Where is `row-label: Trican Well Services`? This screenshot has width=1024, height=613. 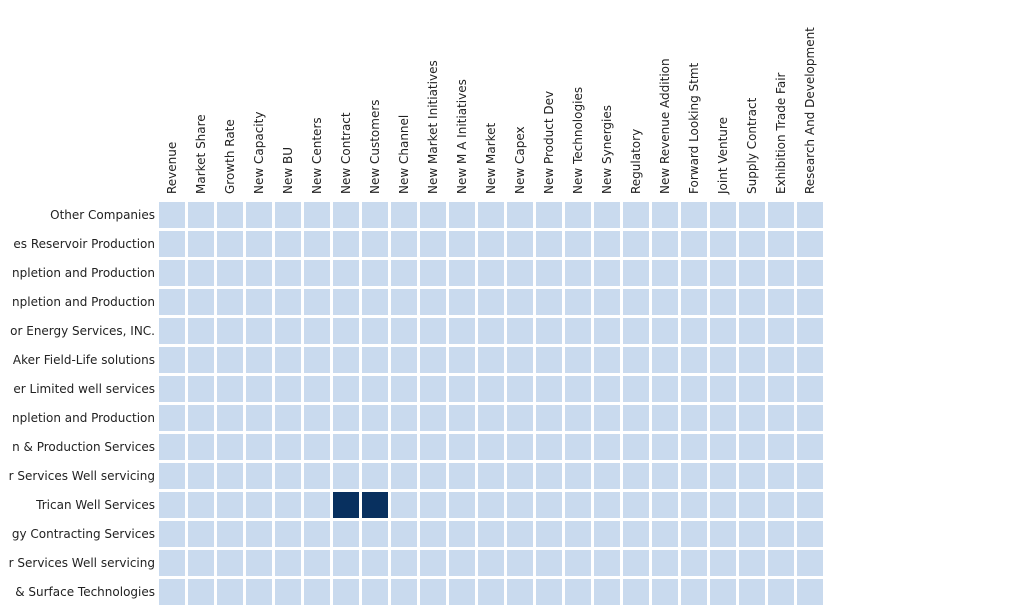
row-label: Trican Well Services is located at coordinates (95, 505).